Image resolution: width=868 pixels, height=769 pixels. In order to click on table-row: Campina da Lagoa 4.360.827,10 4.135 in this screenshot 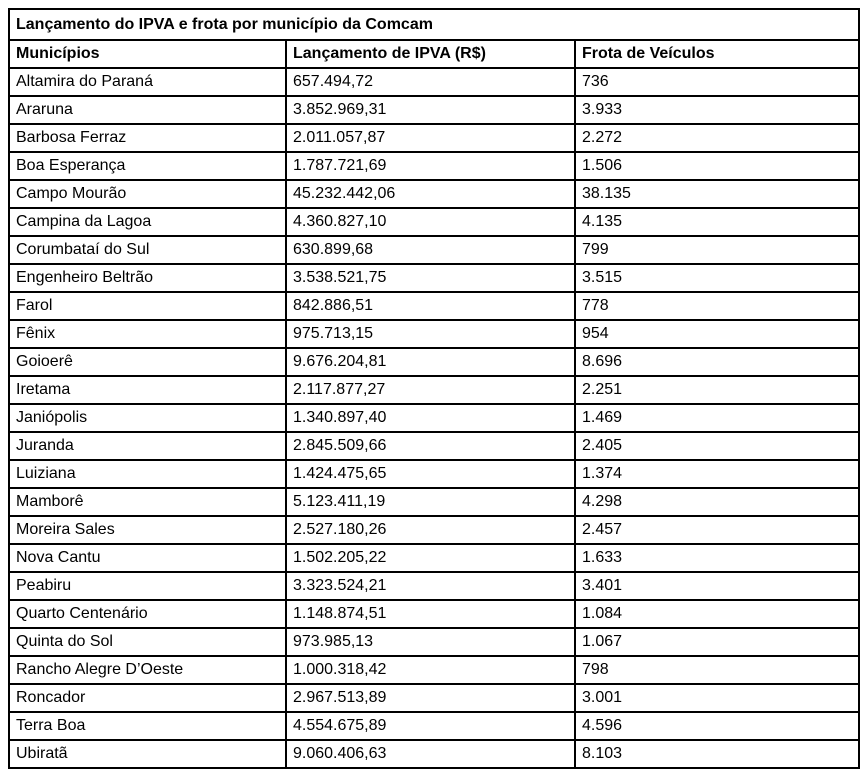, I will do `click(434, 222)`.